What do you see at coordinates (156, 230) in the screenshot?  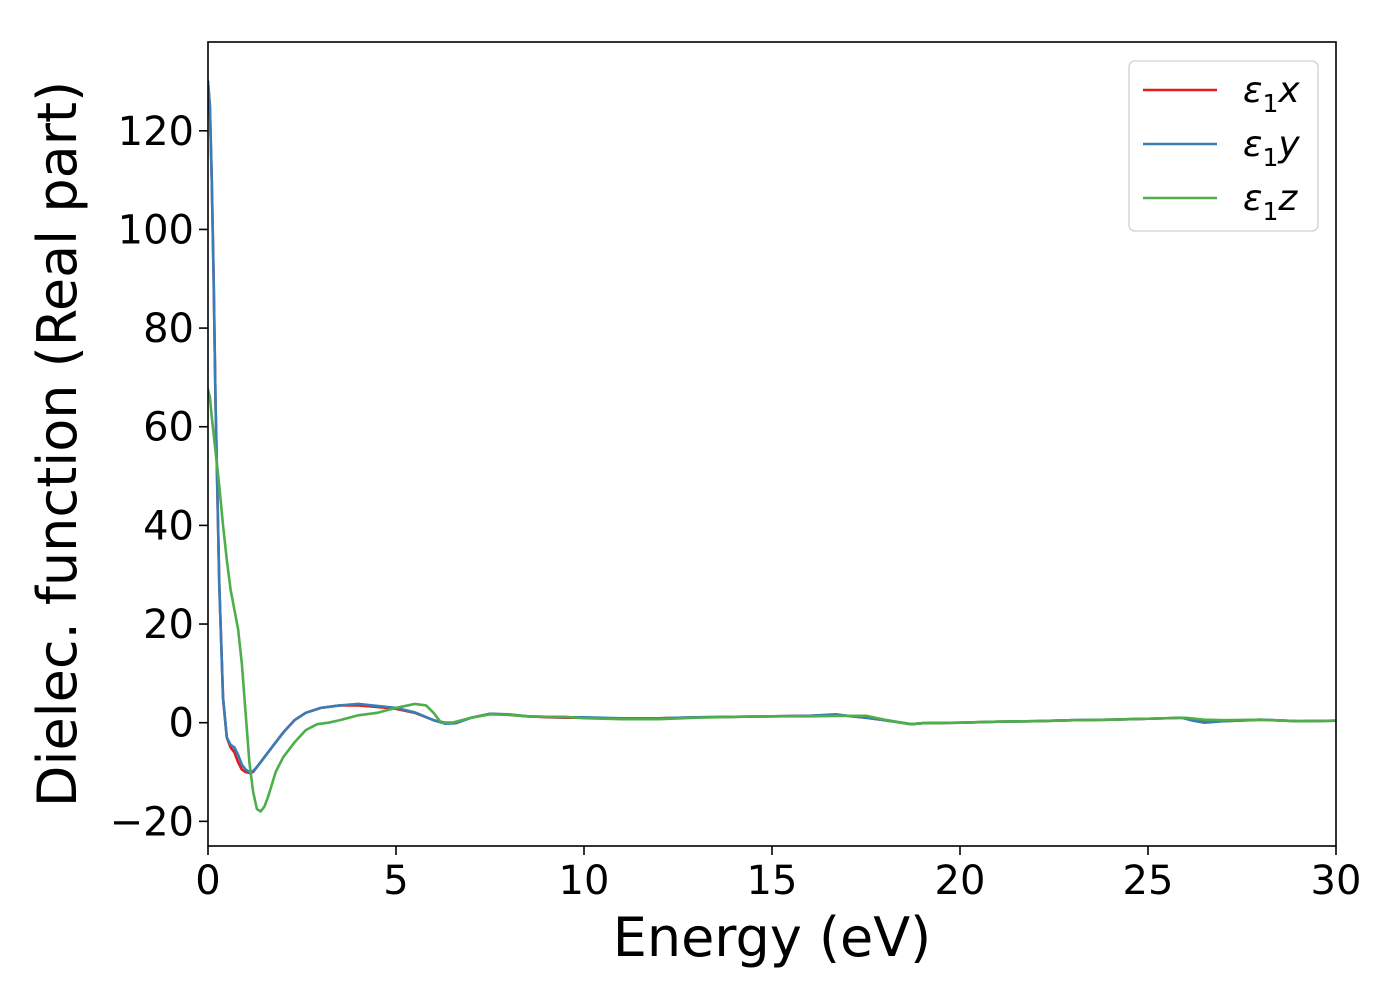 I see `y-tick-label: 100` at bounding box center [156, 230].